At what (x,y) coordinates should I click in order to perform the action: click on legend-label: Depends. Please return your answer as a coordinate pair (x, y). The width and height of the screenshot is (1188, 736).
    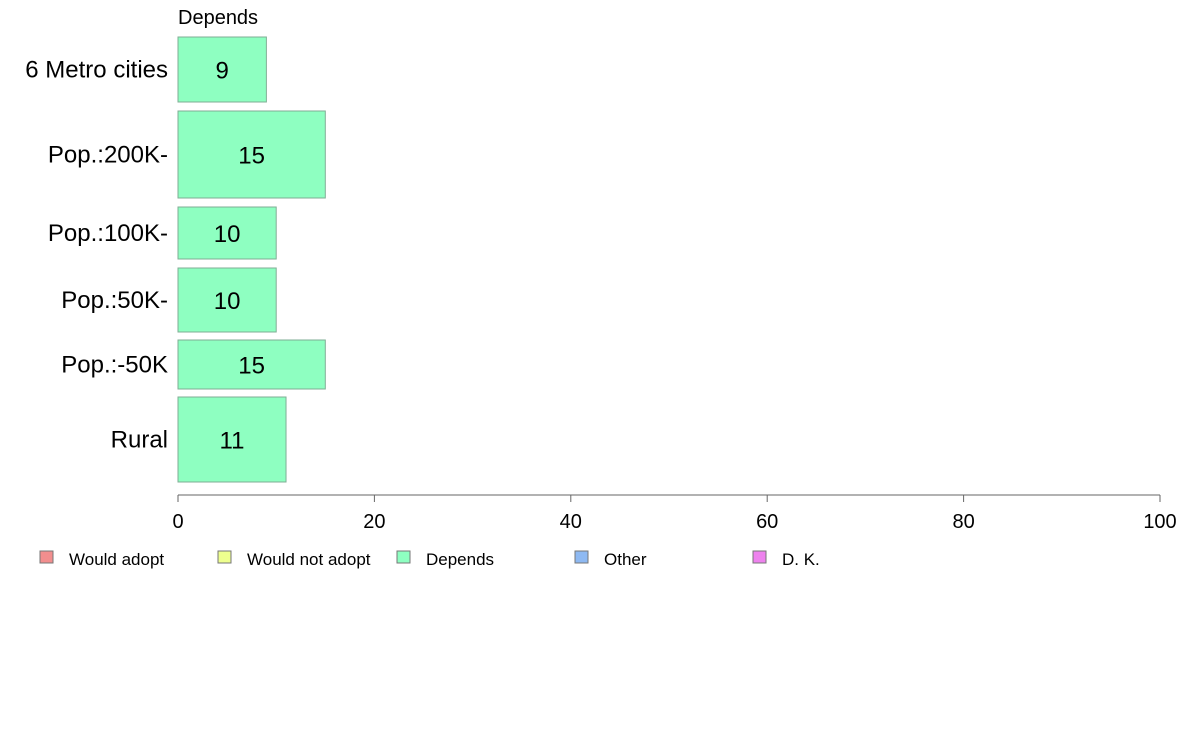
    Looking at the image, I should click on (460, 559).